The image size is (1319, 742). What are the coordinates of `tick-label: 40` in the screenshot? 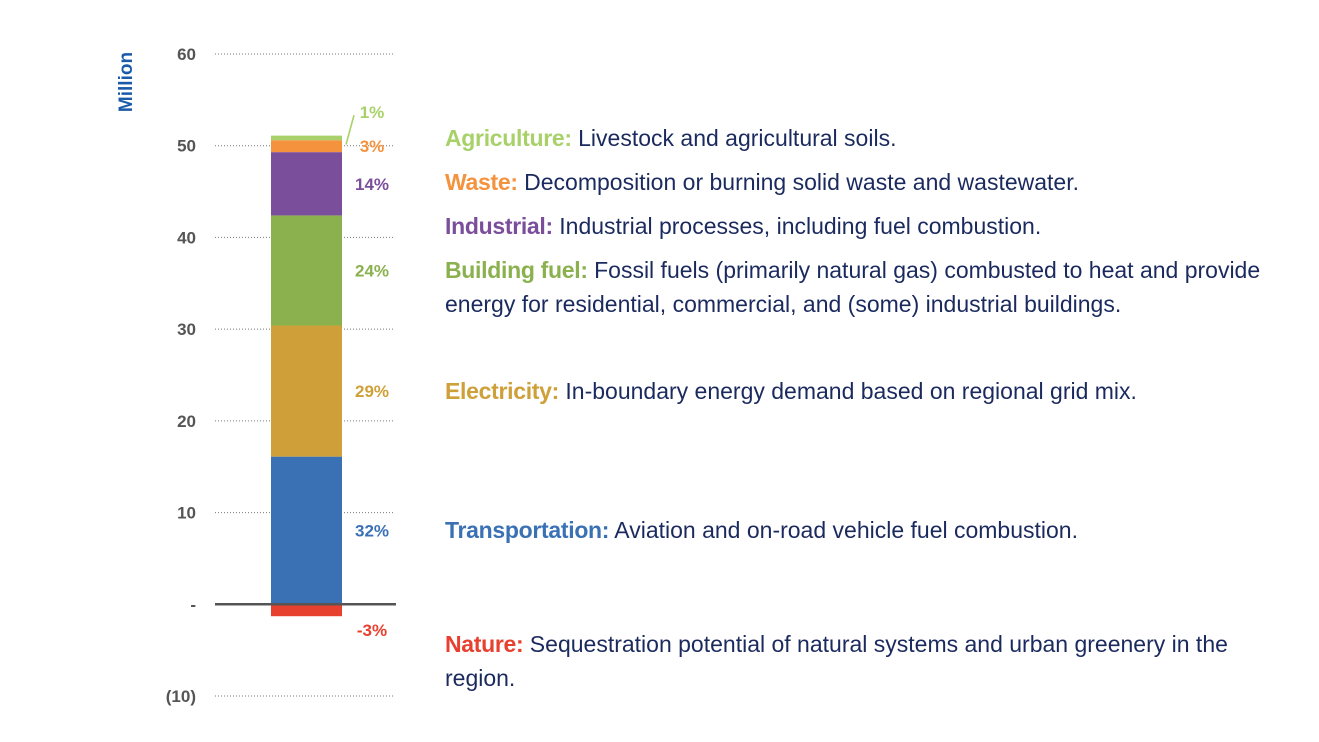 It's located at (186, 237).